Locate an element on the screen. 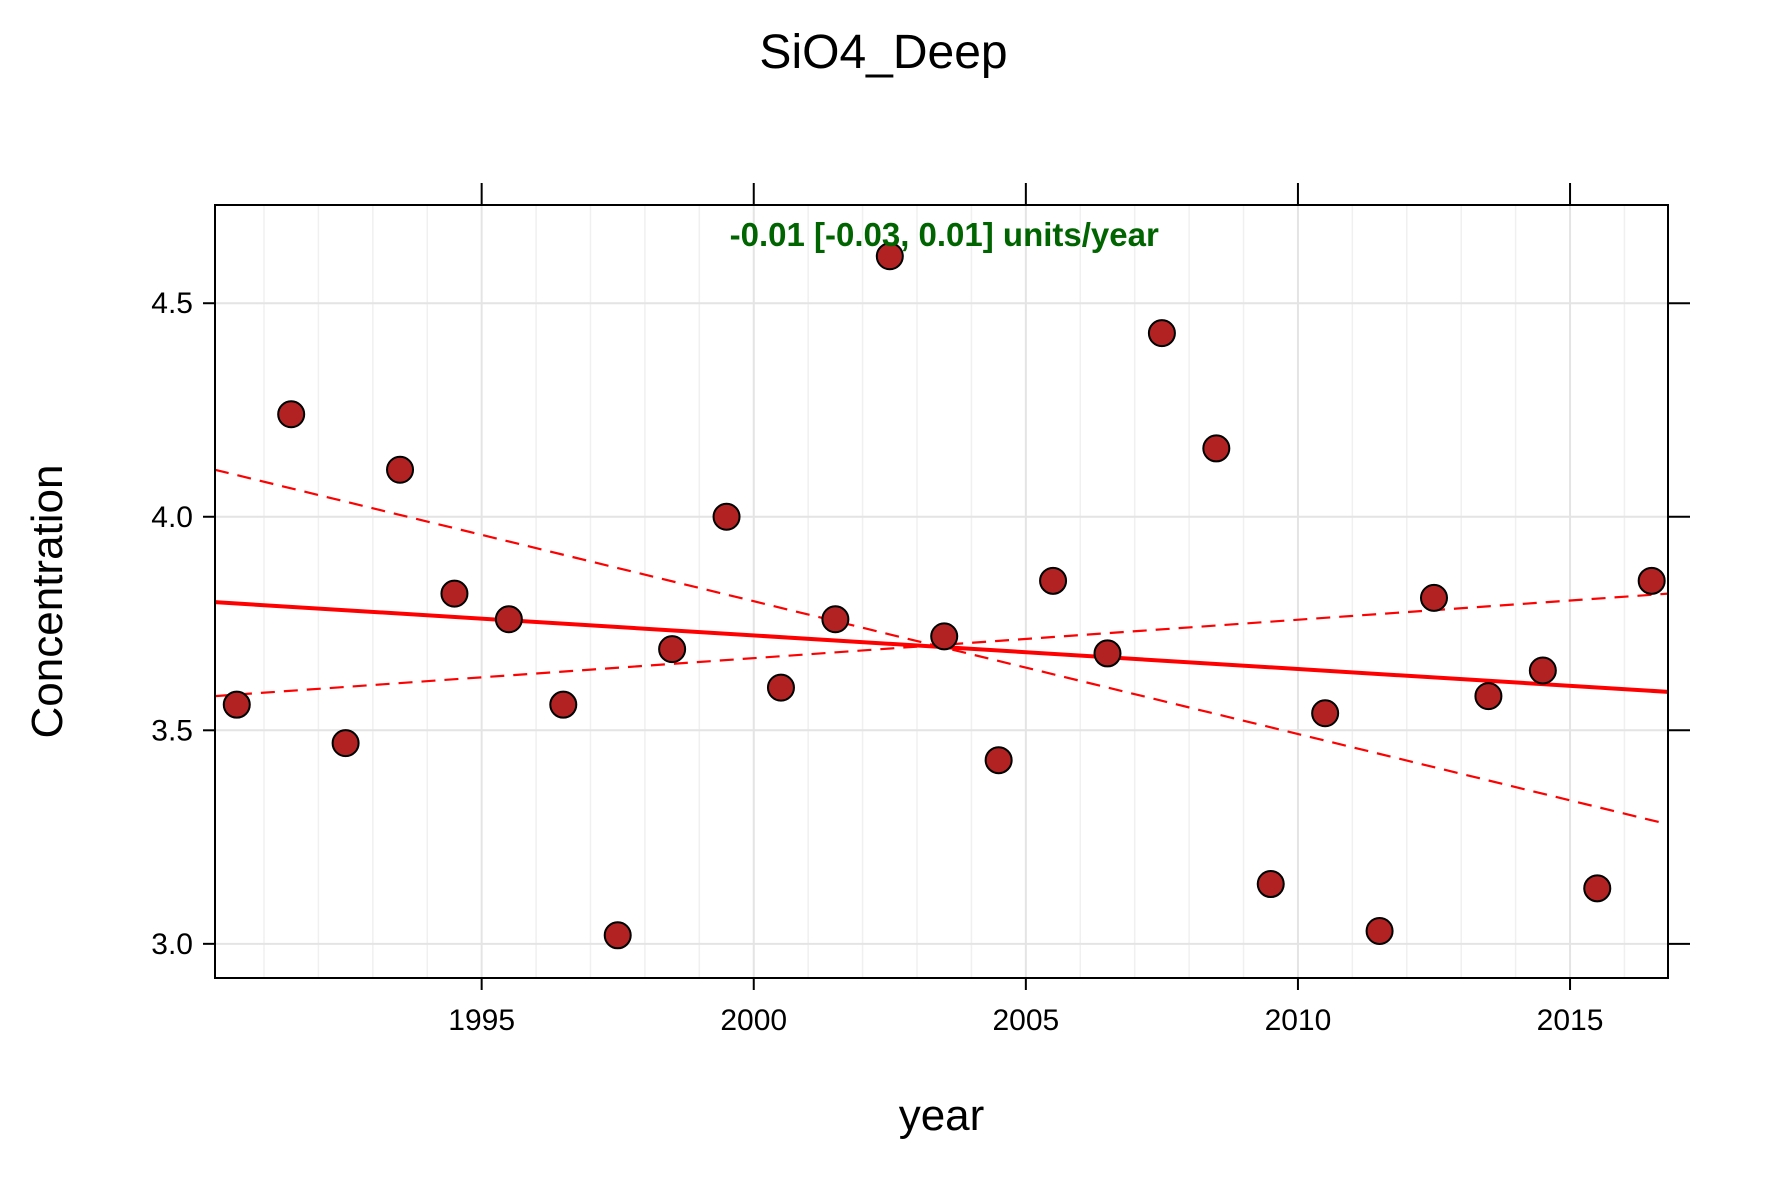  trend-line-upper is located at coordinates (941, 645).